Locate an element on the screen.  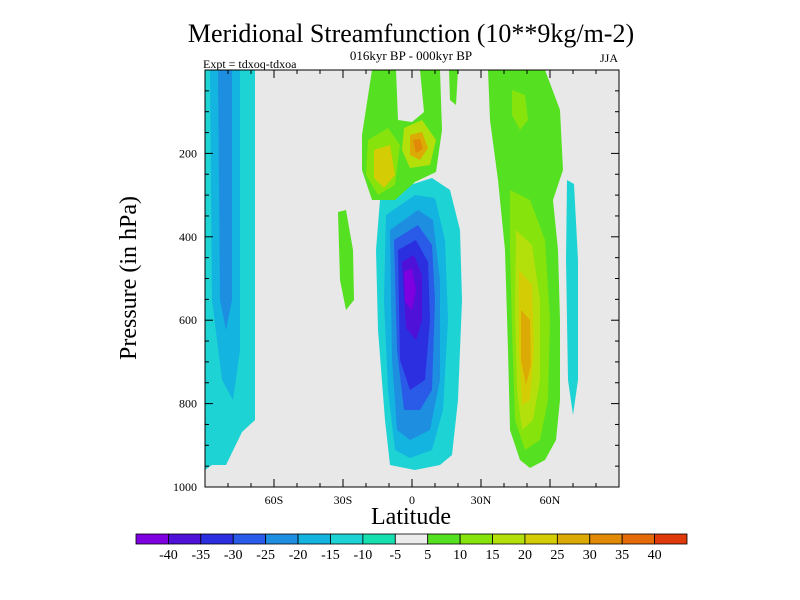
y-tick-label: 1000 is located at coordinates (185, 487).